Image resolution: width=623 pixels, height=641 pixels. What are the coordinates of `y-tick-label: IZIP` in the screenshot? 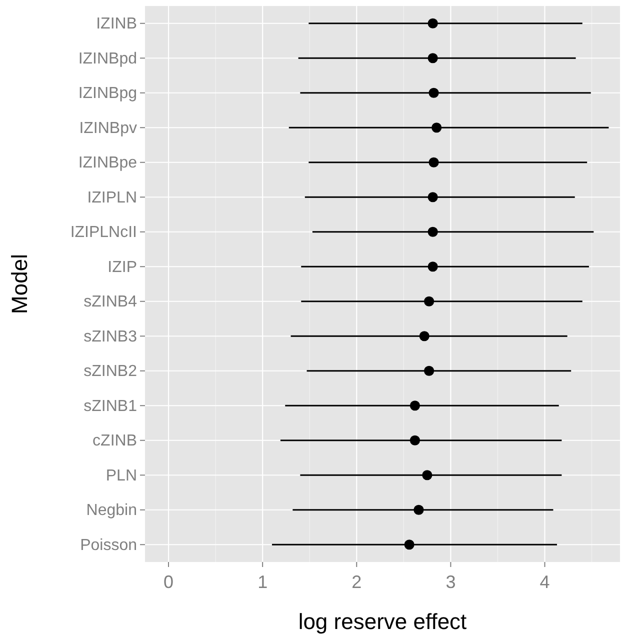 It's located at (122, 267).